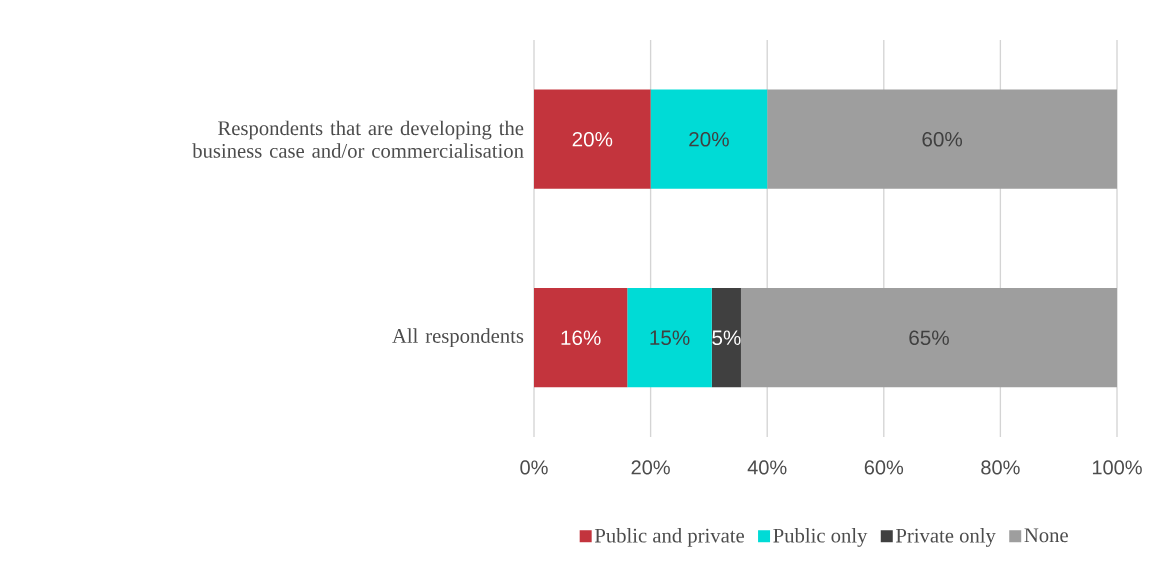 This screenshot has width=1173, height=577. I want to click on x-tick-label: 0%, so click(534, 467).